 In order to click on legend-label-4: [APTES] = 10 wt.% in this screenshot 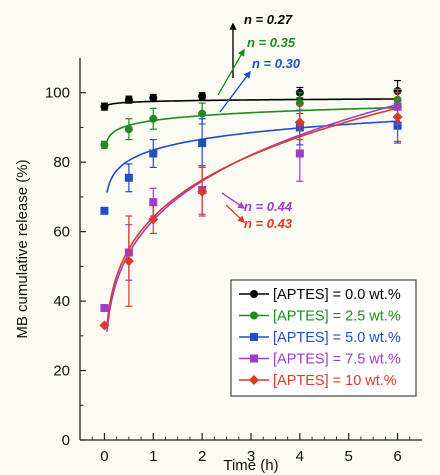, I will do `click(335, 381)`.